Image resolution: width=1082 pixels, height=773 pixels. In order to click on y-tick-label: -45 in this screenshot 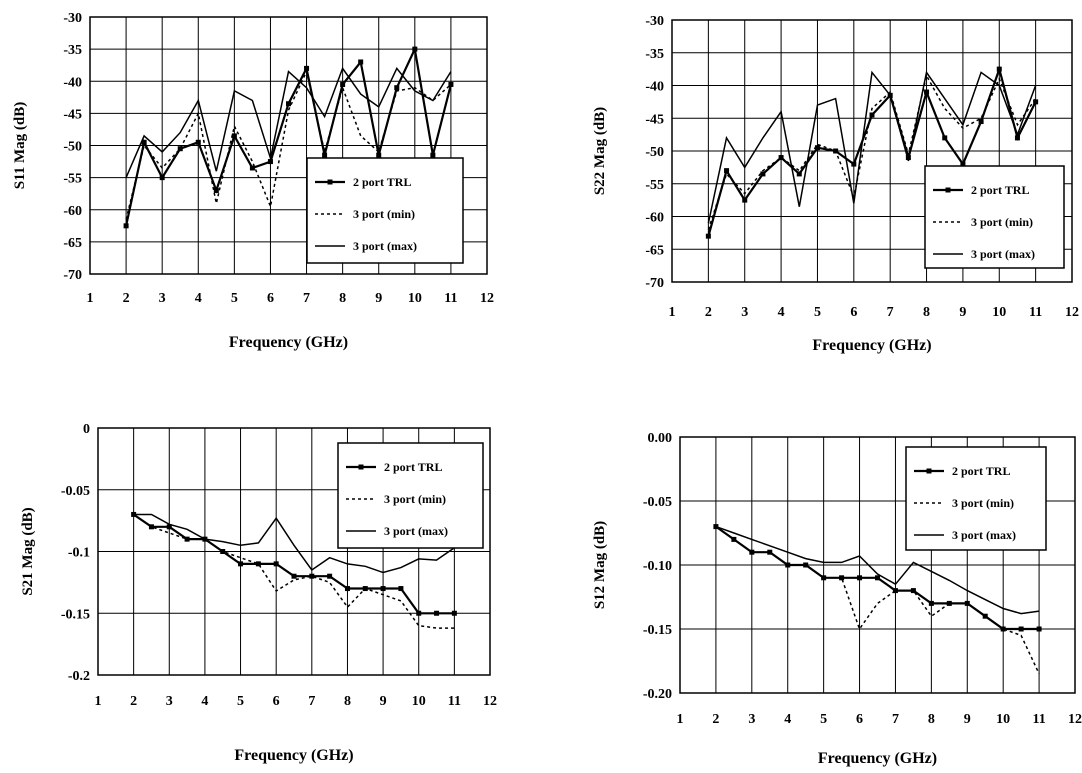, I will do `click(654, 119)`.